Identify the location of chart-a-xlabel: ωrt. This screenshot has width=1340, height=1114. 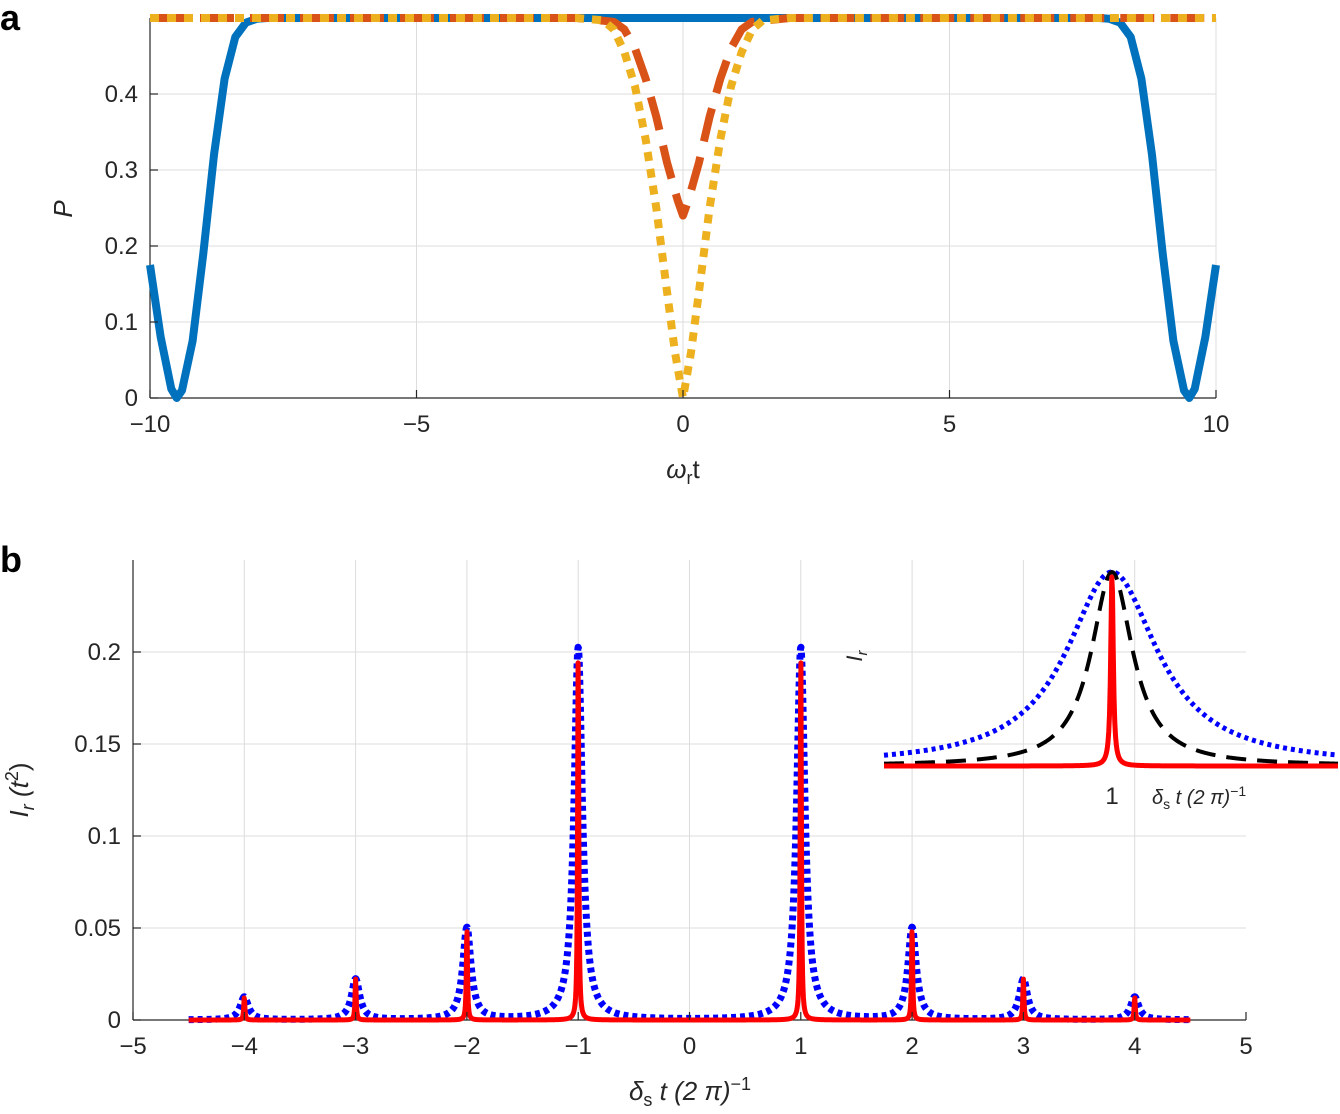
(683, 471).